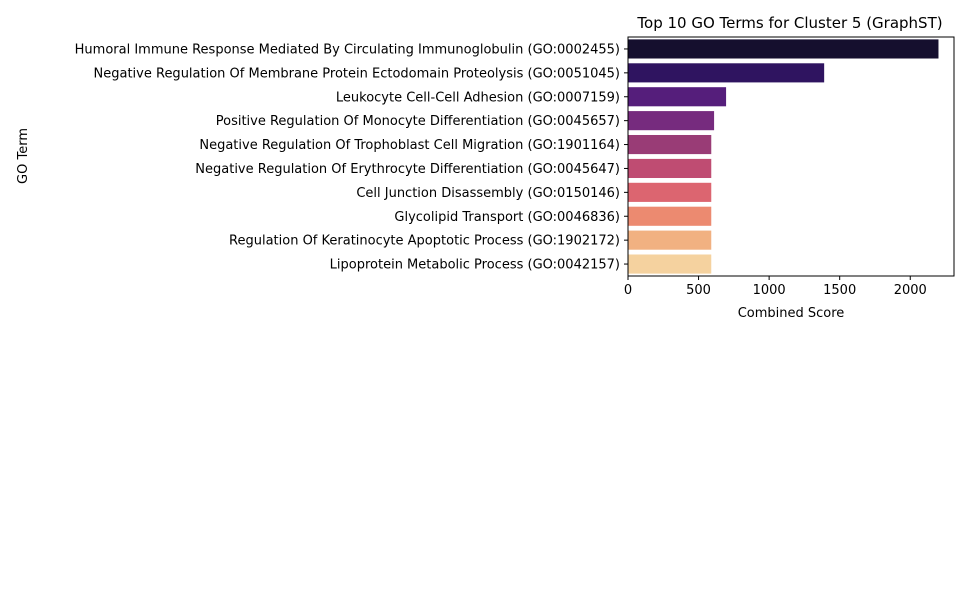  What do you see at coordinates (769, 290) in the screenshot?
I see `x-tick-label: 1000` at bounding box center [769, 290].